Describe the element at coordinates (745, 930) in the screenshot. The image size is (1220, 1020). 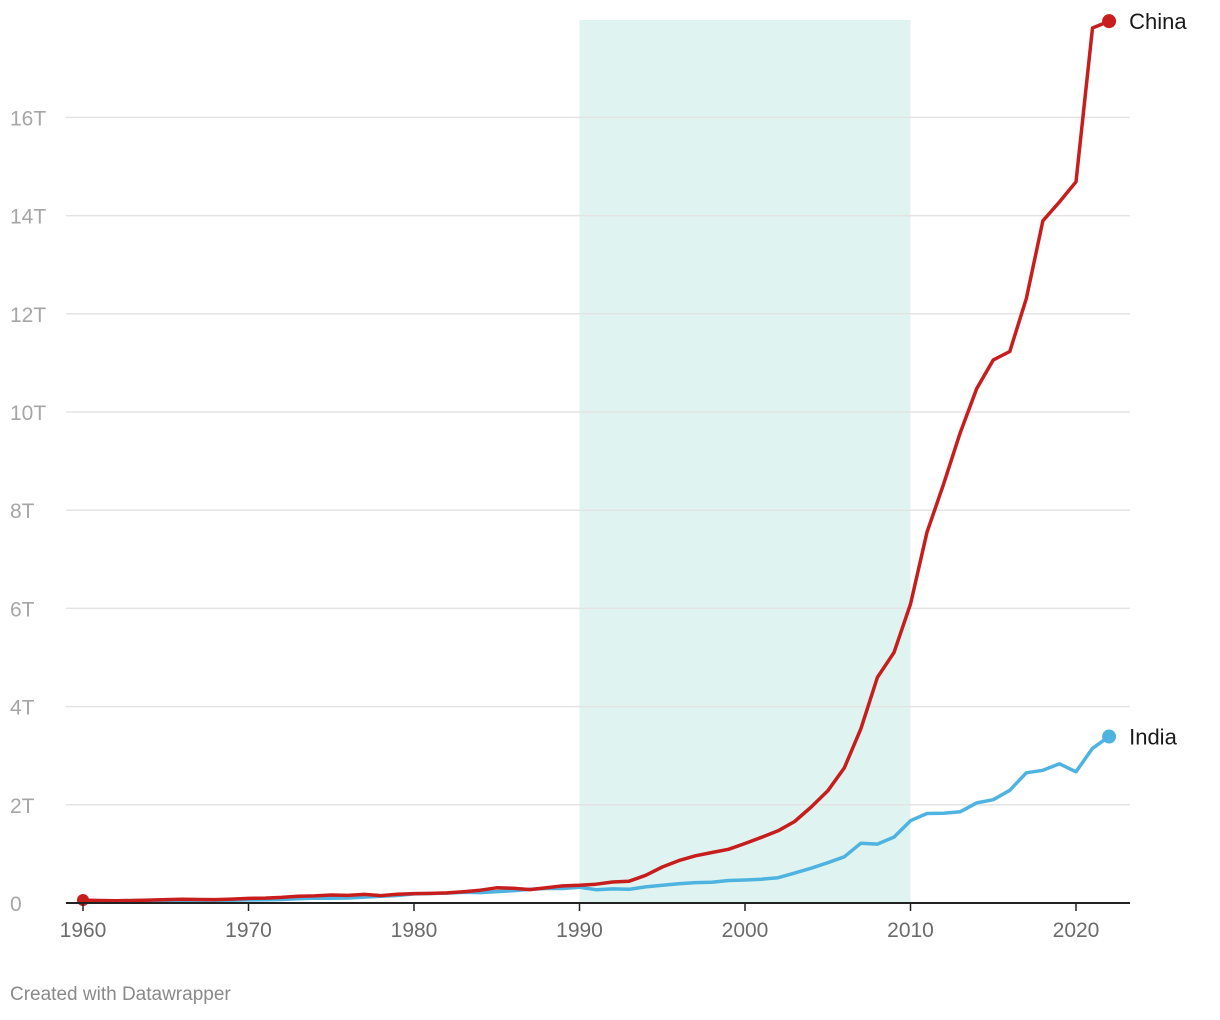
I see `x-tick-label: 2000` at that location.